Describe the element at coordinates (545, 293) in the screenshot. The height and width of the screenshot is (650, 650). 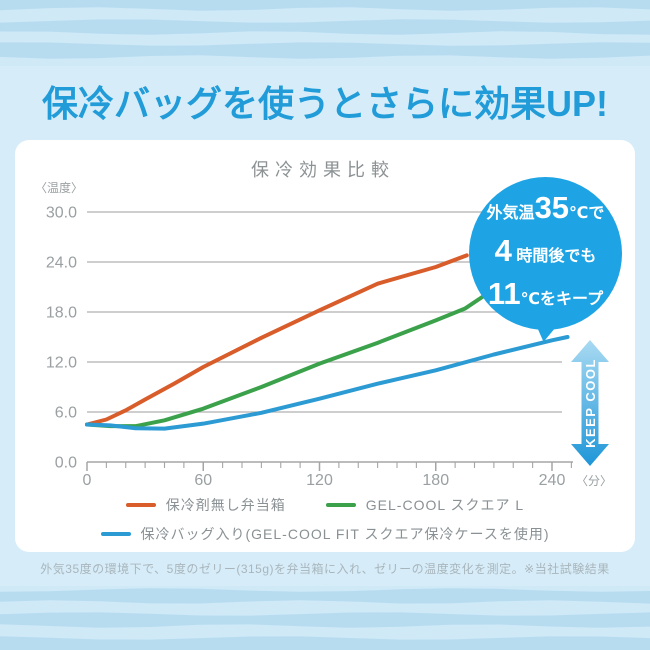
I see `callout-line-3: 11℃をキープ` at that location.